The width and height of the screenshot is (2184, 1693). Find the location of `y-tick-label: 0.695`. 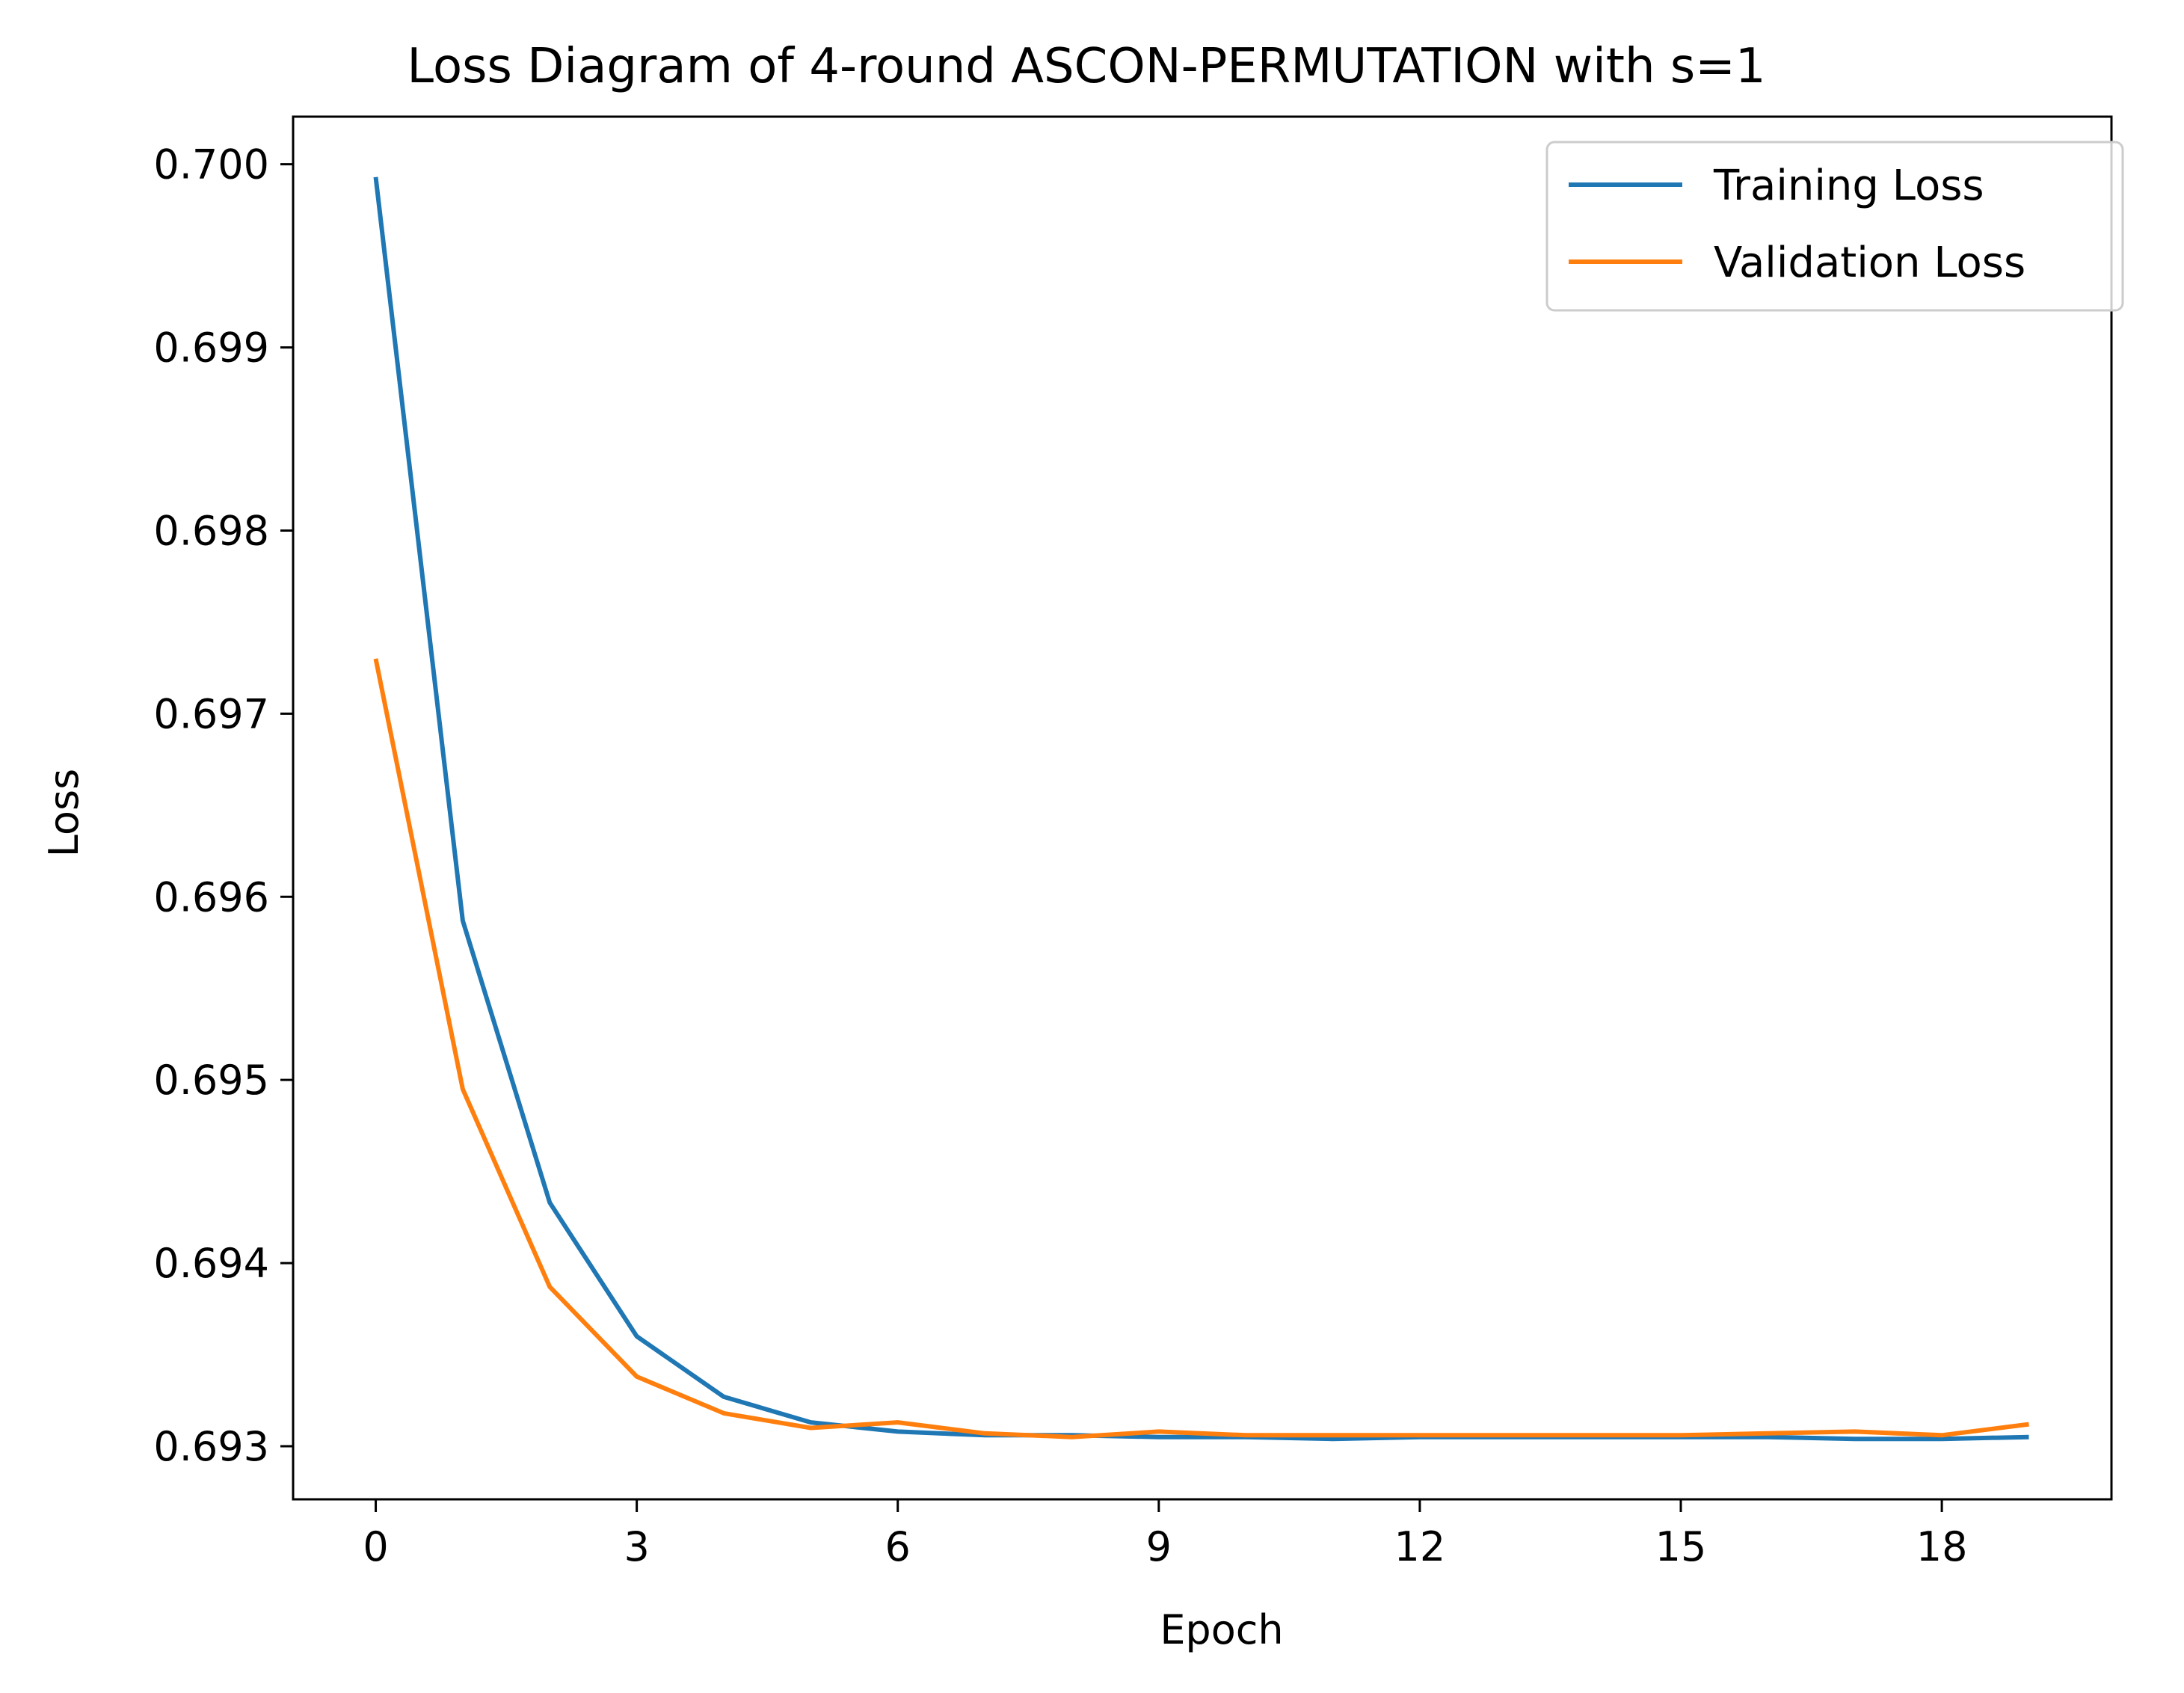

y-tick-label: 0.695 is located at coordinates (211, 1080).